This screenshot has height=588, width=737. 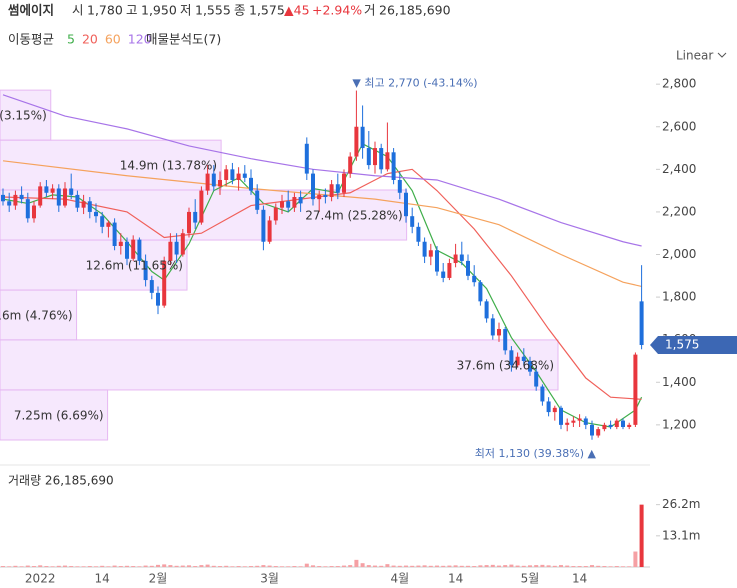 I want to click on close-label: 종, so click(x=240, y=10).